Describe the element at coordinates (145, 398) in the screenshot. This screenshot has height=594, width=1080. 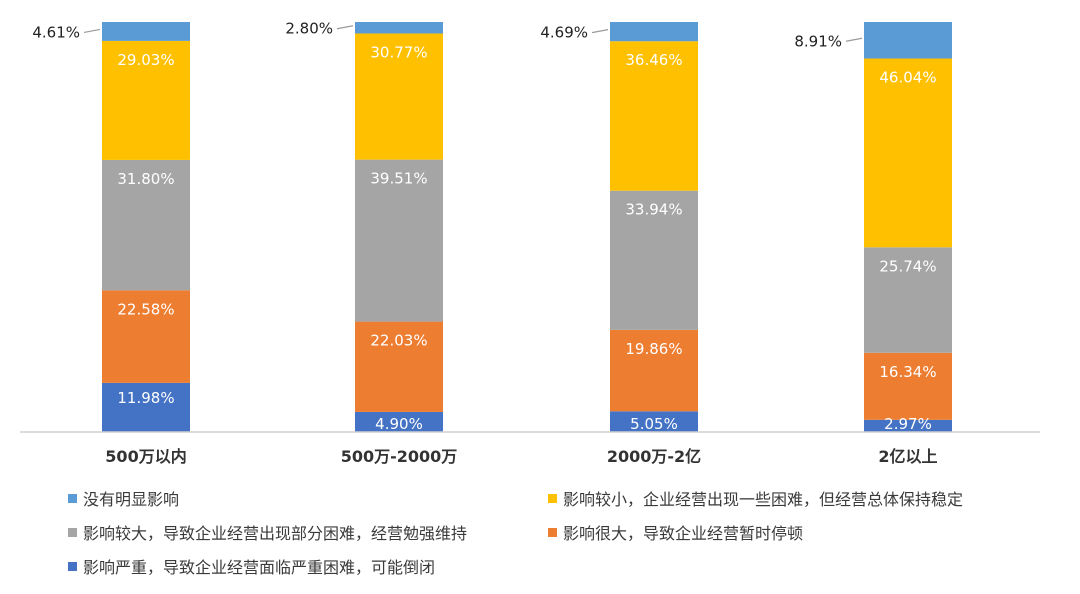
I see `data-label: 11.98%` at that location.